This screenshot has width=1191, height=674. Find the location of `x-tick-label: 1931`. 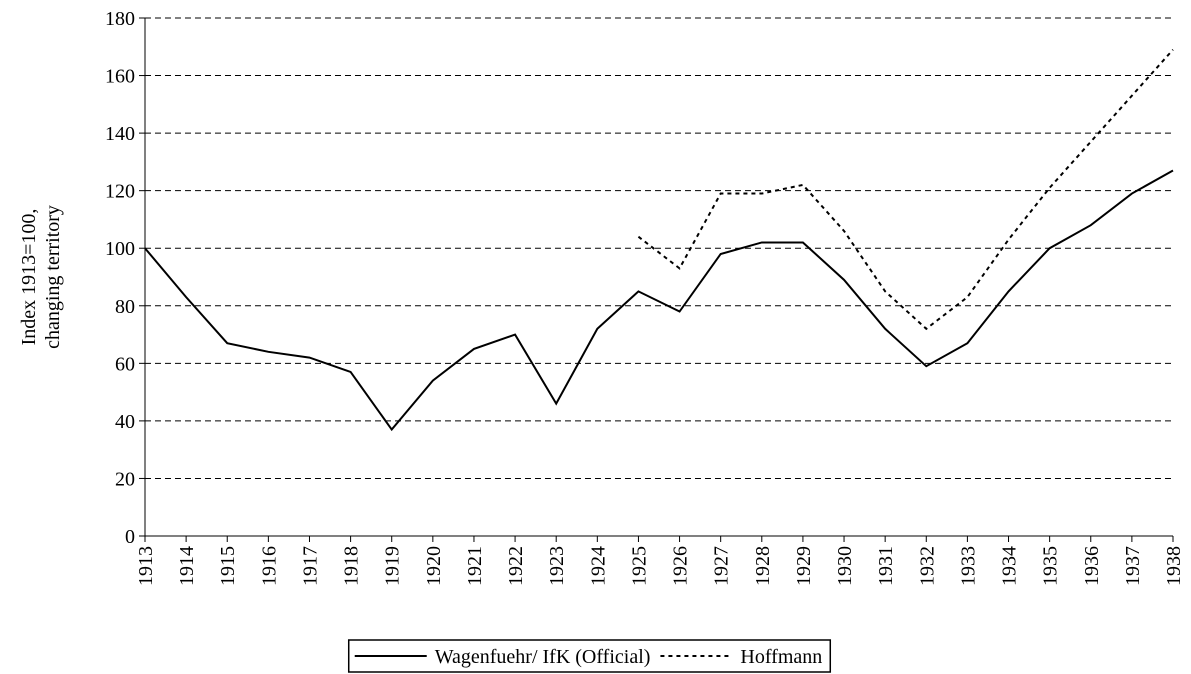

x-tick-label: 1931 is located at coordinates (886, 566).